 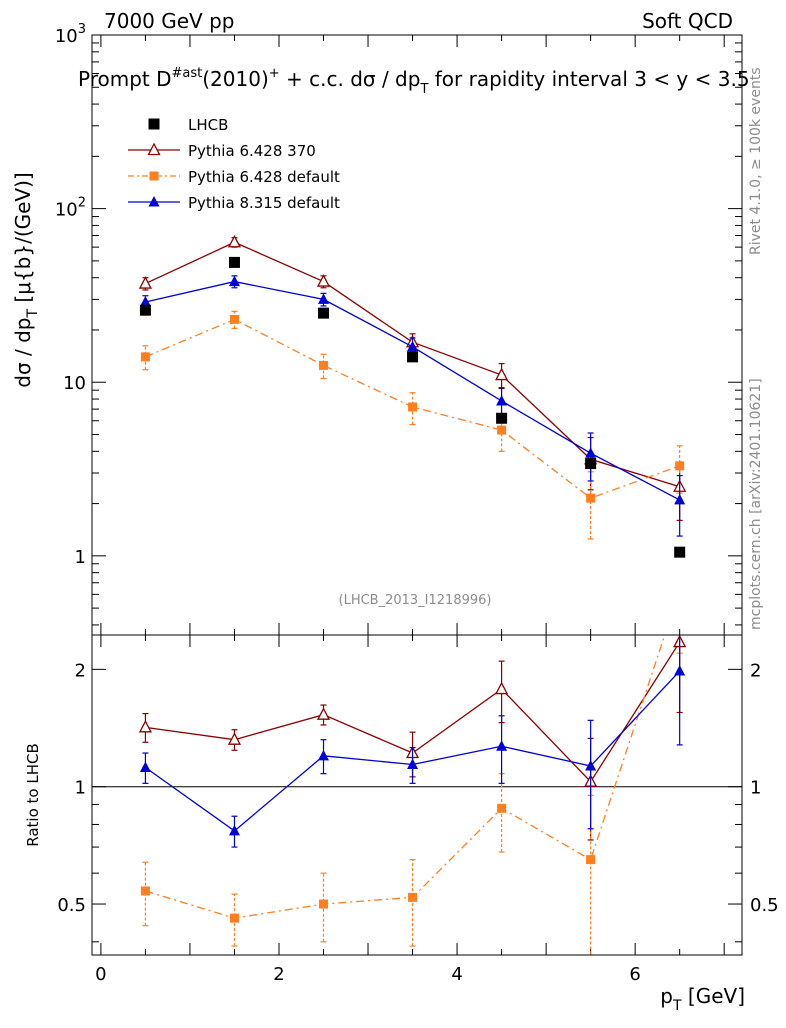 I want to click on legend-label: LHCB, so click(x=208, y=125).